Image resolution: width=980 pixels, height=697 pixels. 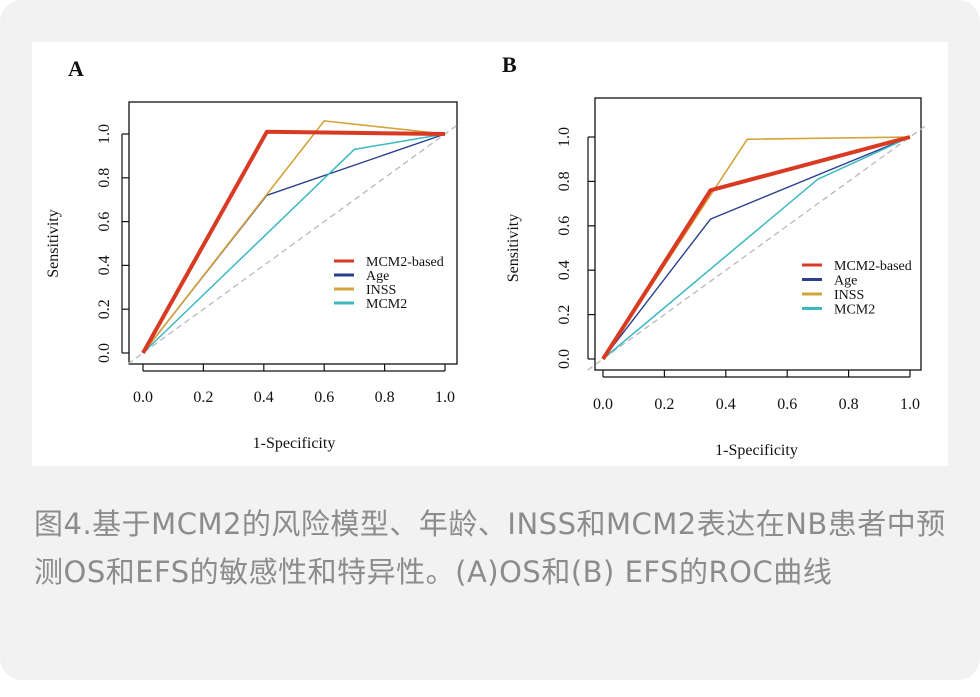 I want to click on panel-label: B, so click(x=509, y=64).